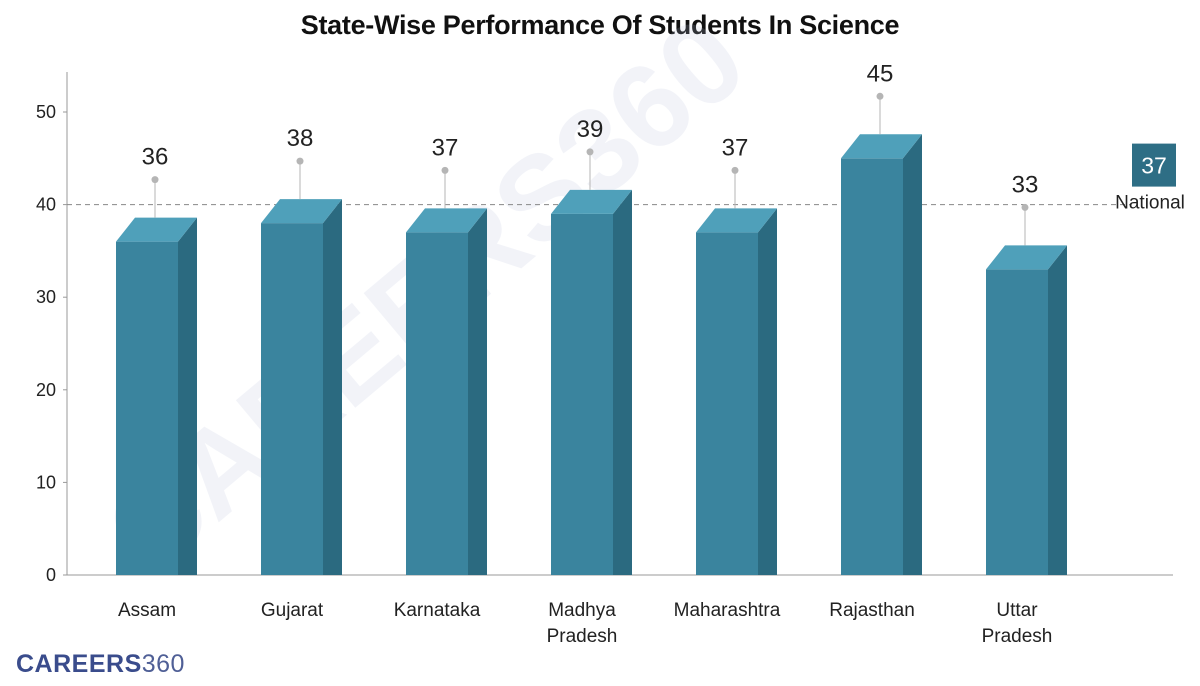 The height and width of the screenshot is (686, 1200). What do you see at coordinates (46, 482) in the screenshot?
I see `y-tick-label: 10` at bounding box center [46, 482].